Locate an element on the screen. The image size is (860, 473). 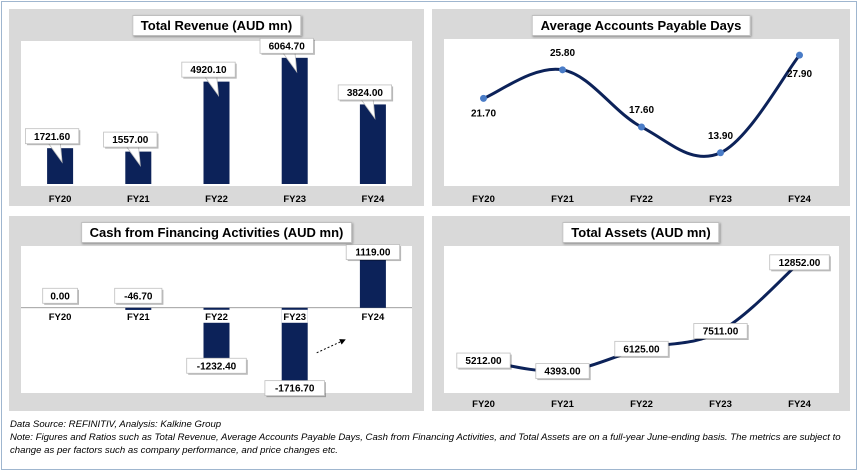
assets-category-label: FY22 is located at coordinates (641, 404).